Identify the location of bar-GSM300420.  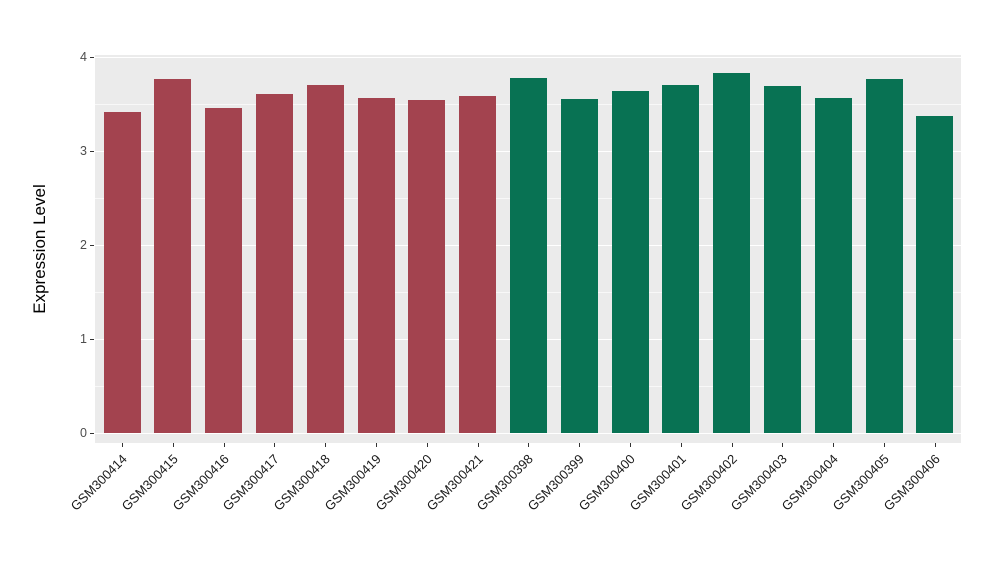
(427, 266).